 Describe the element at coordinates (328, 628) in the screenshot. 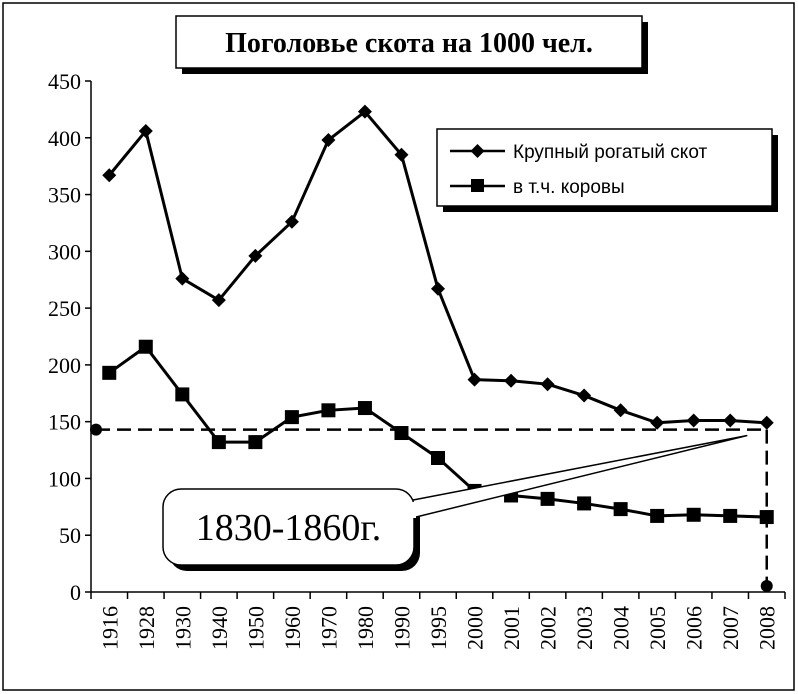

I see `x-tick-label: 1970` at that location.